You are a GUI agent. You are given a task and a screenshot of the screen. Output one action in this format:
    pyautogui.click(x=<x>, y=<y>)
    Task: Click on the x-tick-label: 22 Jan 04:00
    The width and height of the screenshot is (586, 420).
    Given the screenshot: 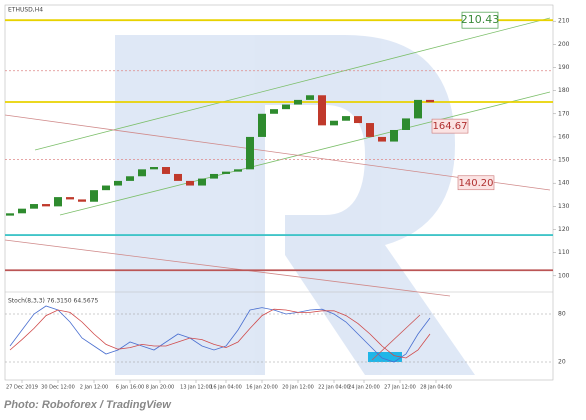 What is the action you would take?
    pyautogui.click(x=334, y=388)
    